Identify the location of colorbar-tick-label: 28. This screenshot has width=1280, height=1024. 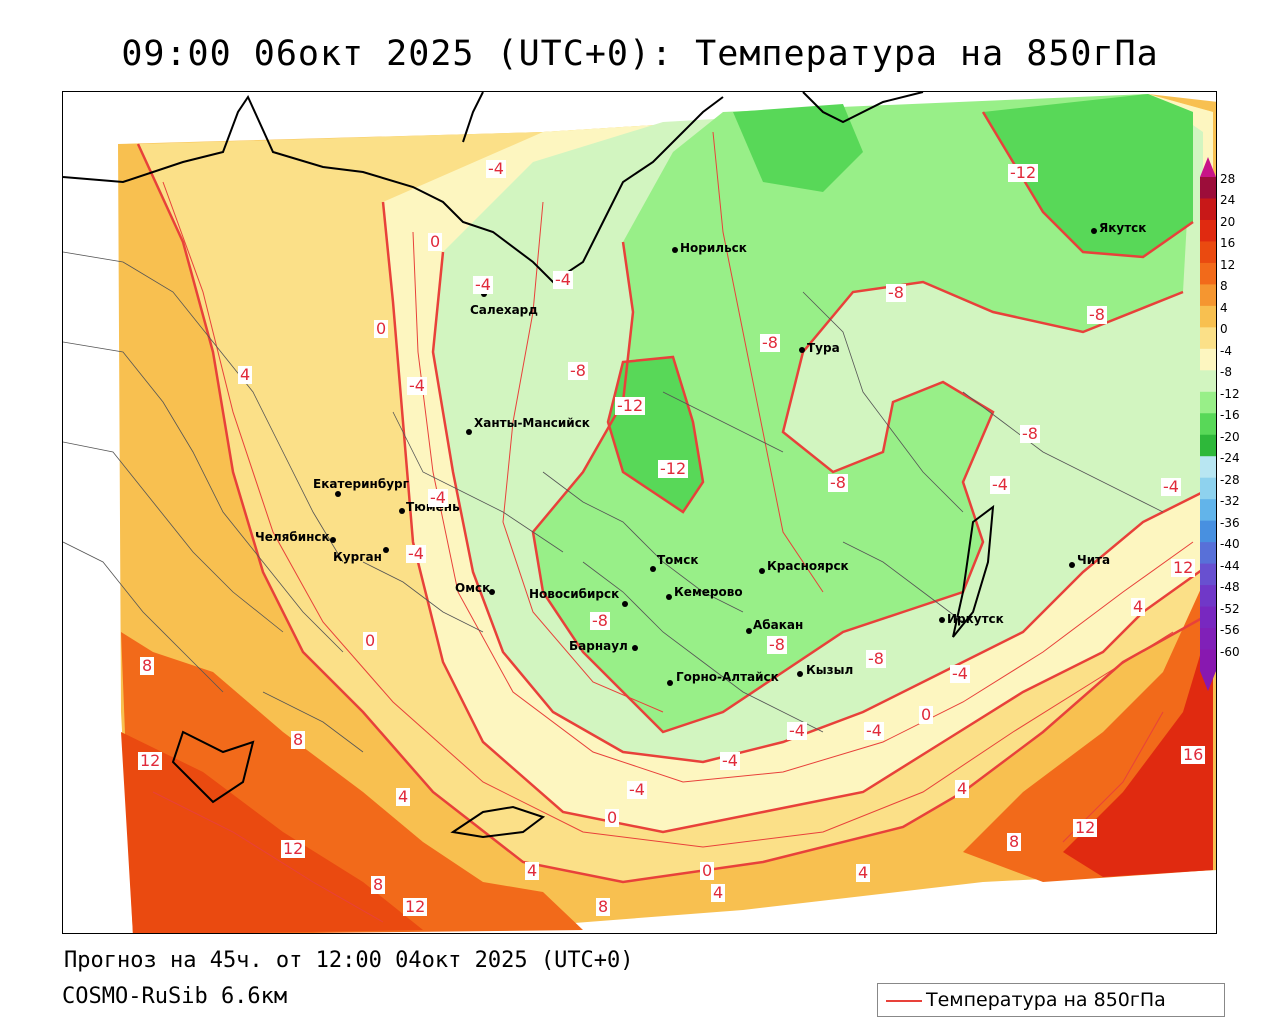
(1228, 179).